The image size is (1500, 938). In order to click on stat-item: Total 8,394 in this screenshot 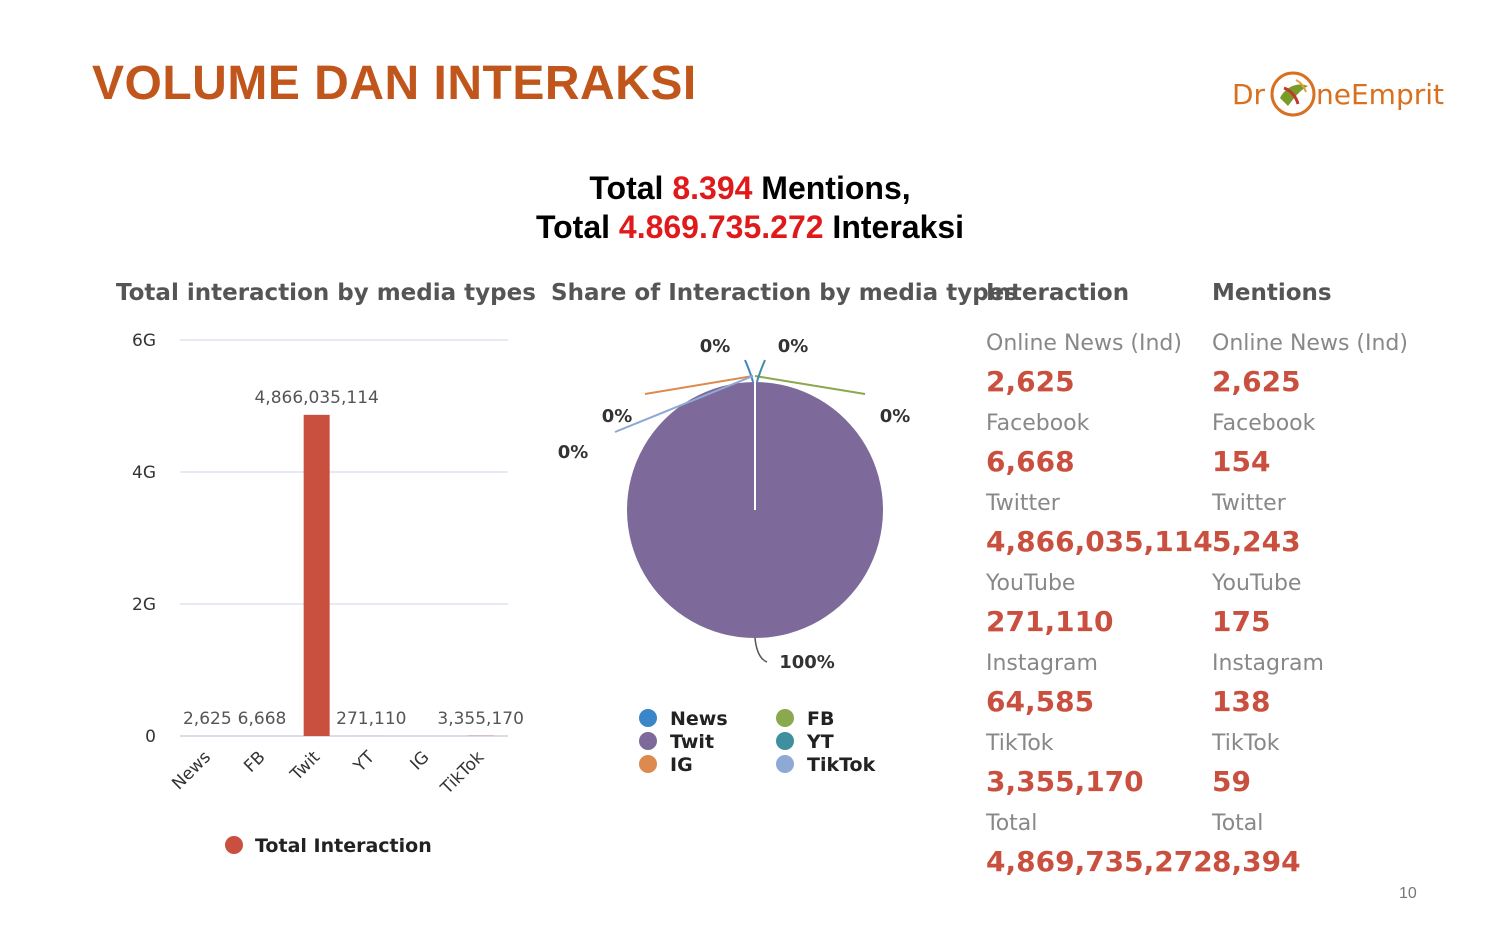, I will do `click(1327, 850)`.